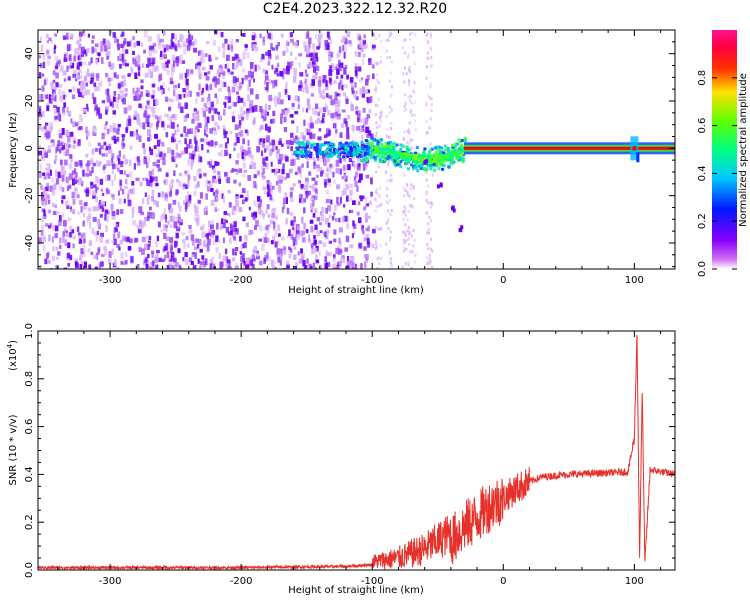 This screenshot has height=600, width=750. I want to click on y-tick-label: 0.8, so click(29, 379).